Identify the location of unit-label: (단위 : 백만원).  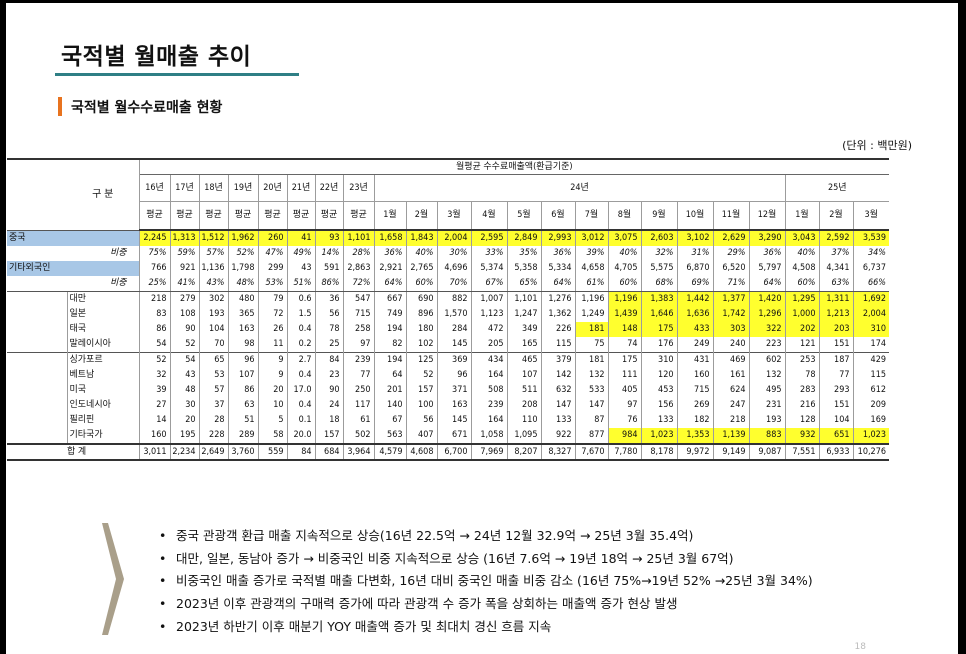
(877, 145).